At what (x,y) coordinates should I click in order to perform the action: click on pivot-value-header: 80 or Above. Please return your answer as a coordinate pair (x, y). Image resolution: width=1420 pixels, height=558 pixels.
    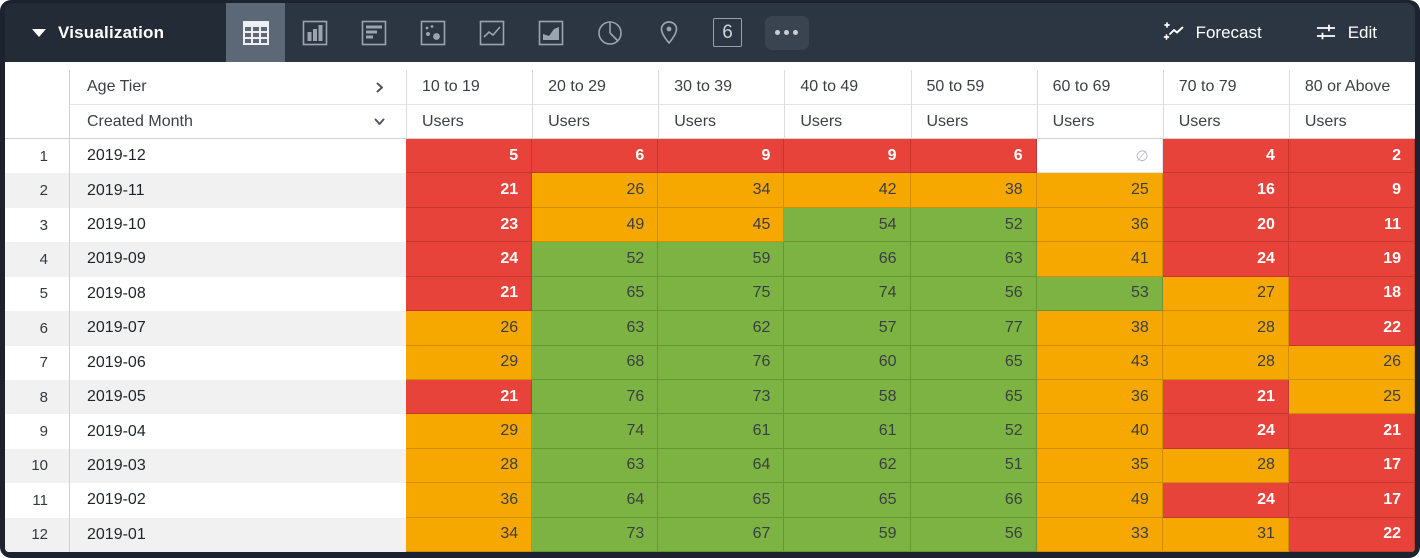
    Looking at the image, I should click on (1351, 87).